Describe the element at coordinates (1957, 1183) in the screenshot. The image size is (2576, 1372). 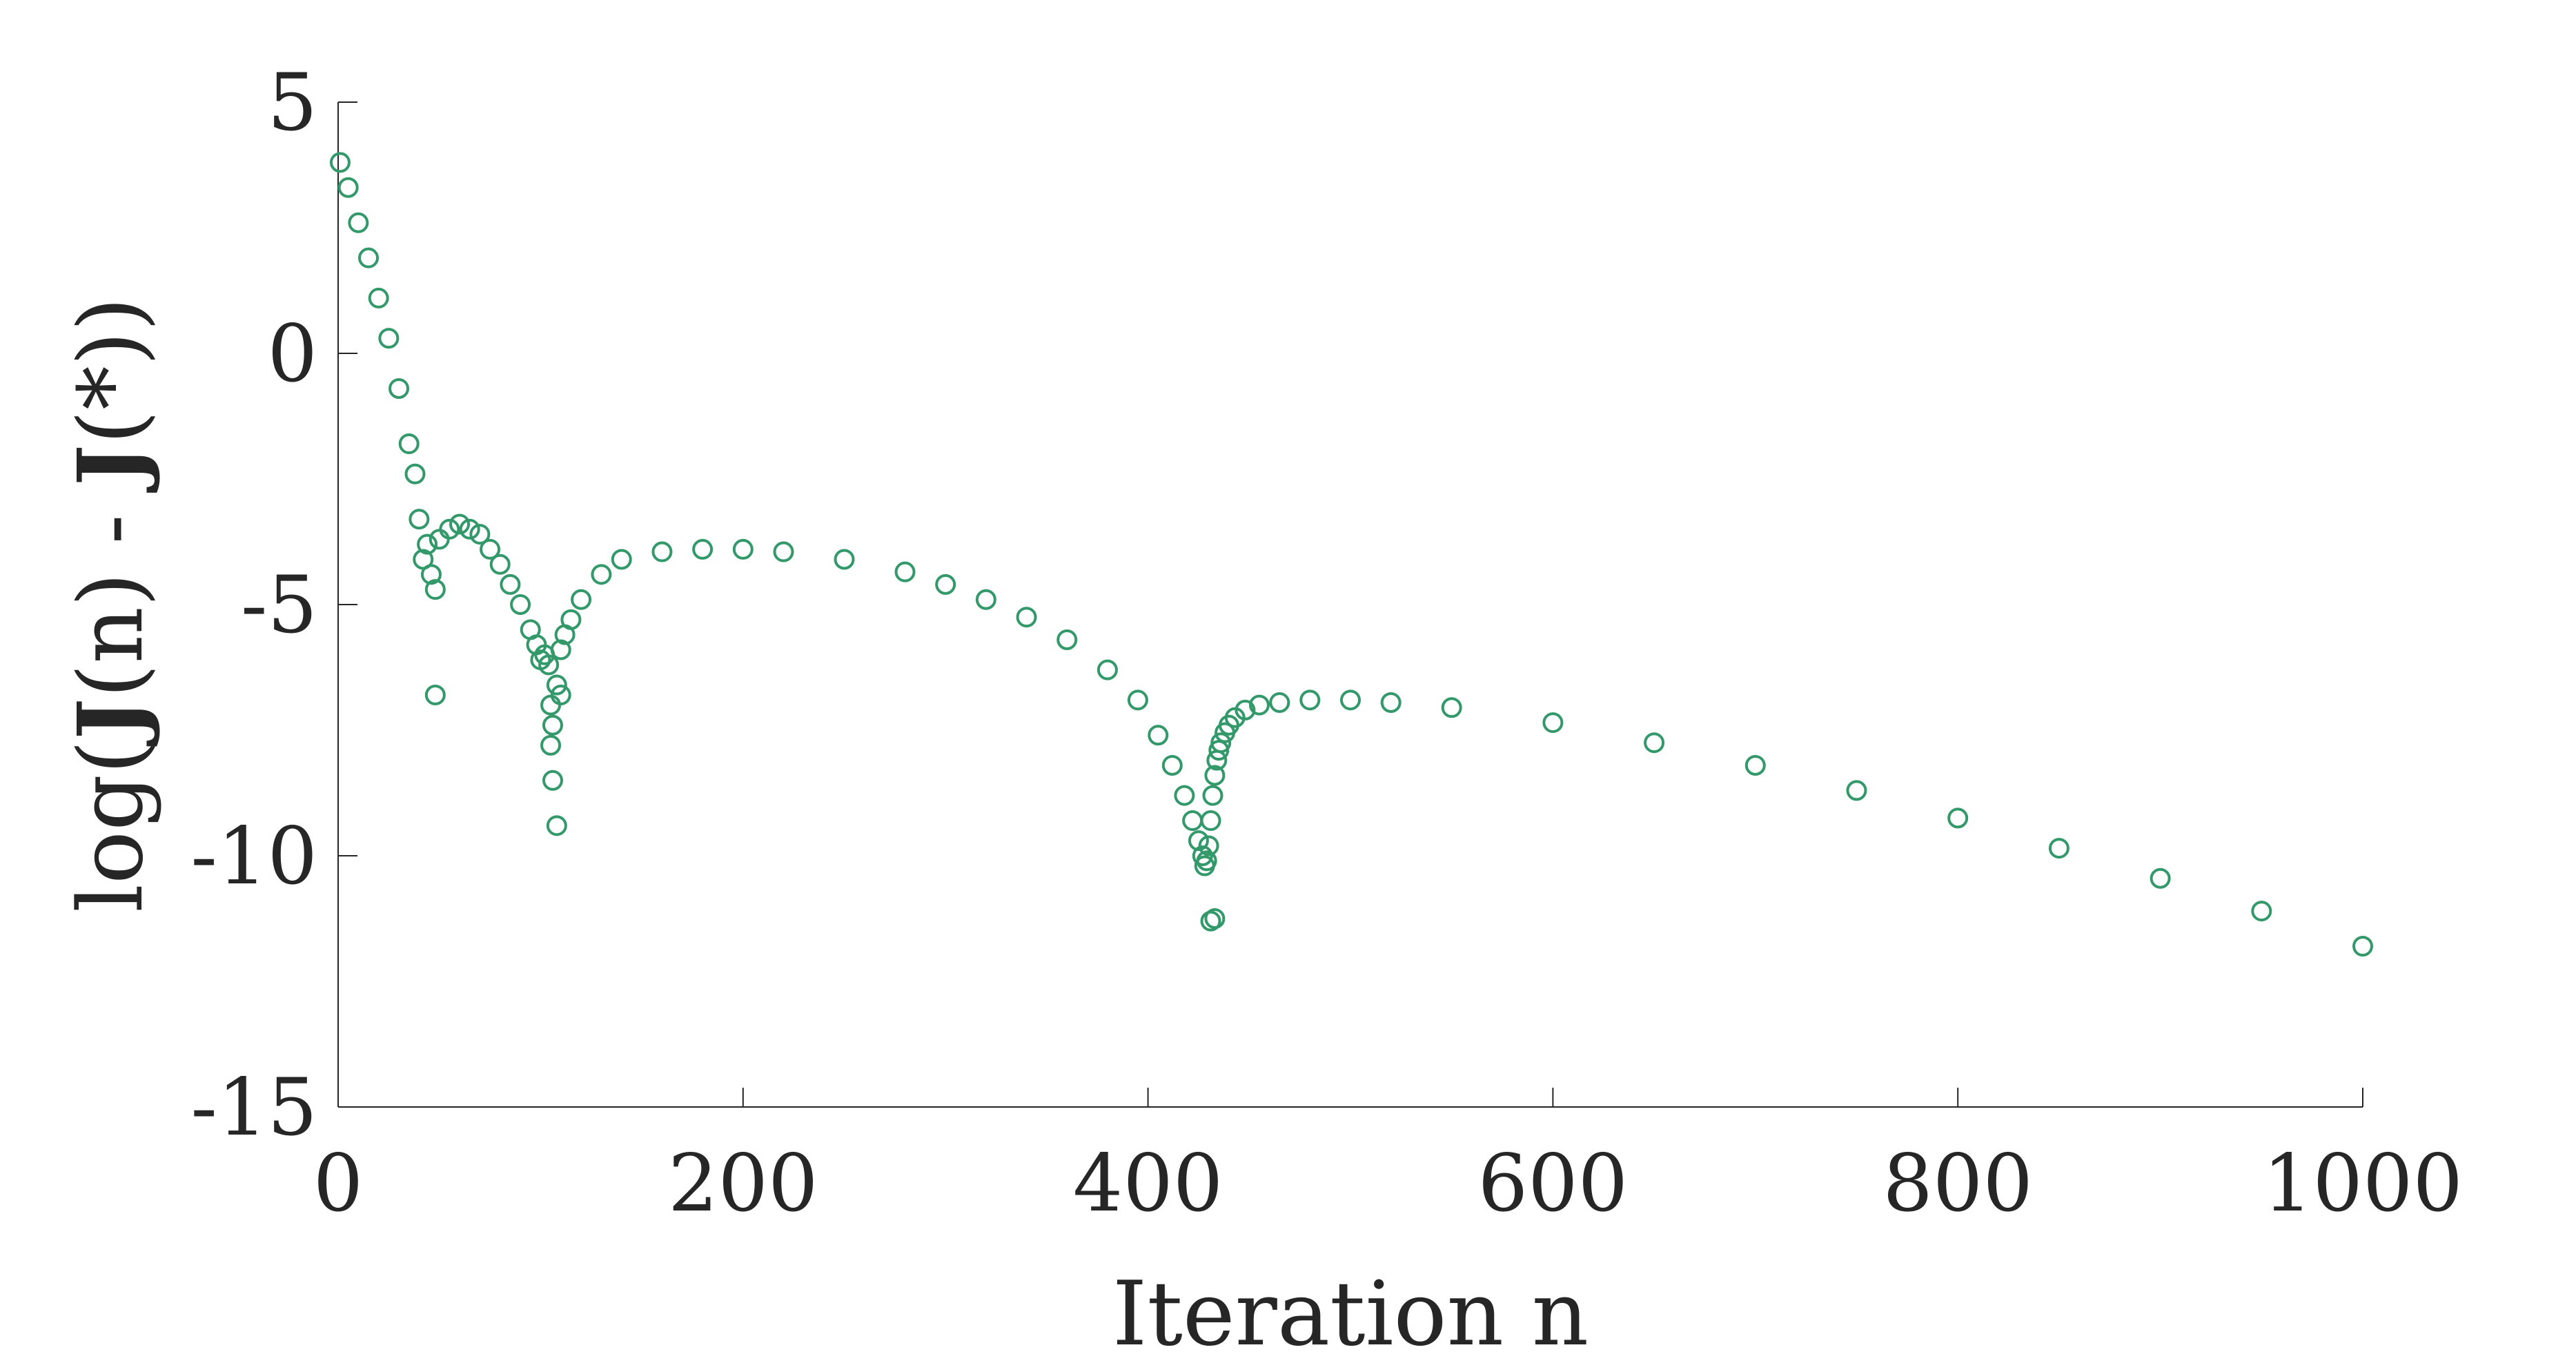
I see `x-tick-label: 800` at that location.